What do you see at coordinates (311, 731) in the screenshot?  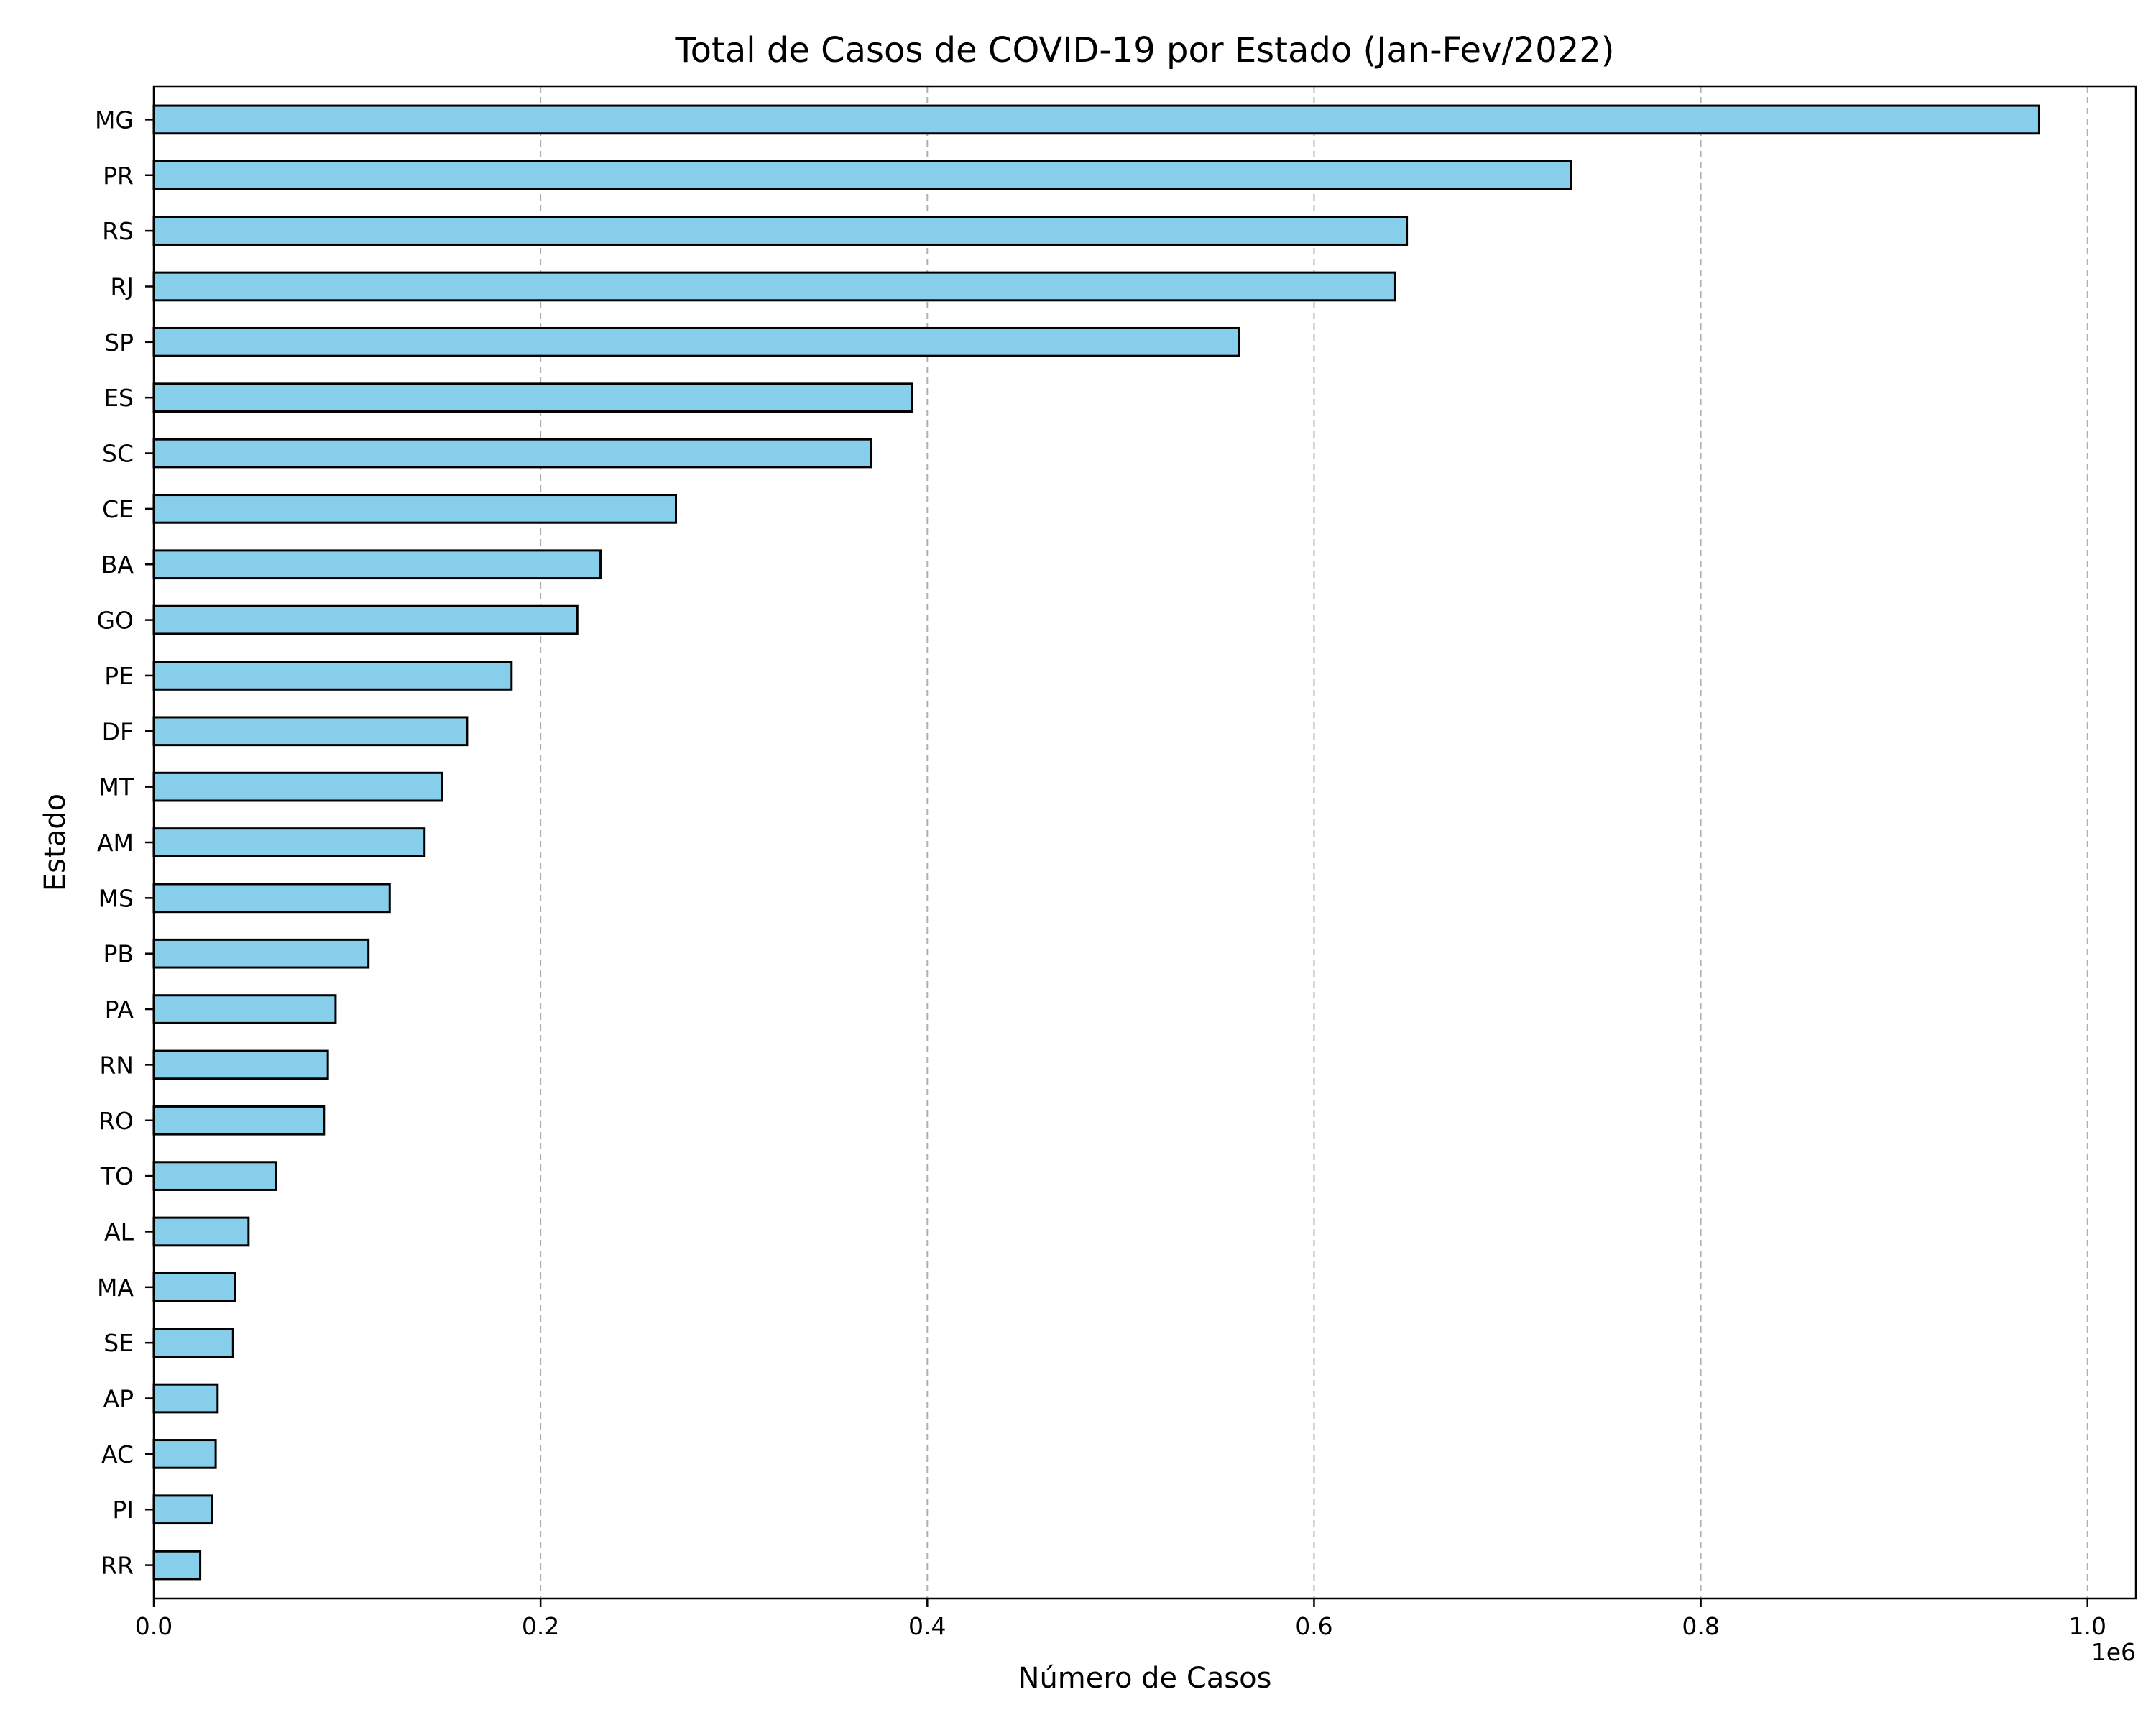 I see `bar-df` at bounding box center [311, 731].